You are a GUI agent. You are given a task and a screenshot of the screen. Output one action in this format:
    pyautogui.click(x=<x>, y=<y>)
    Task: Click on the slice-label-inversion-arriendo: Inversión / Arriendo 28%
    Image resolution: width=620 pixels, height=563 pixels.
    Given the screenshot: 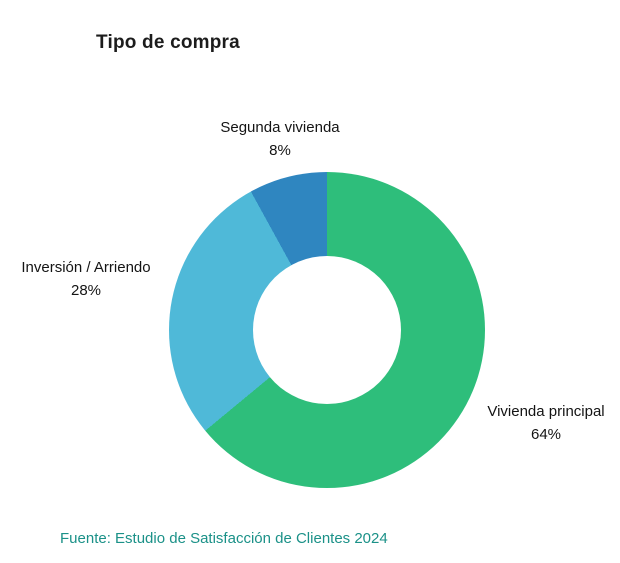 What is the action you would take?
    pyautogui.click(x=85, y=279)
    